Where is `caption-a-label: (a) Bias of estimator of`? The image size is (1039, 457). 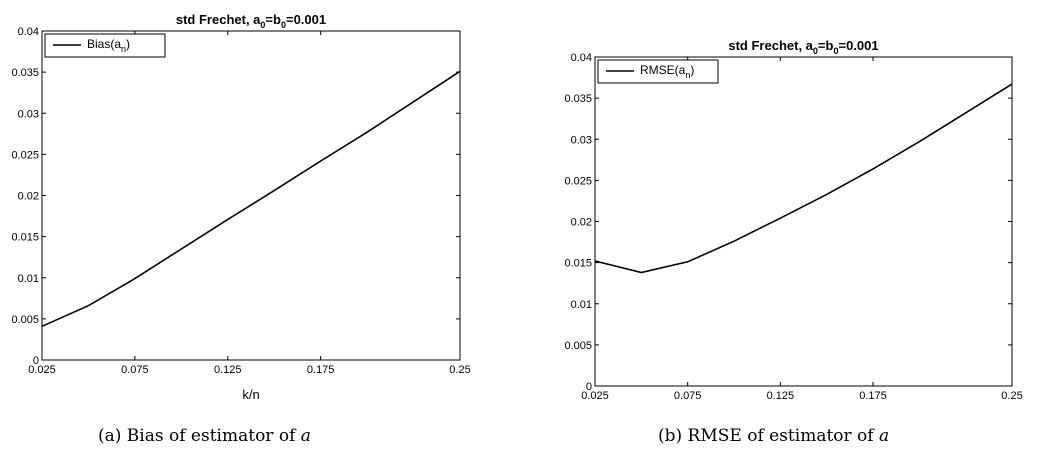
caption-a-label: (a) Bias of estimator of is located at coordinates (199, 436).